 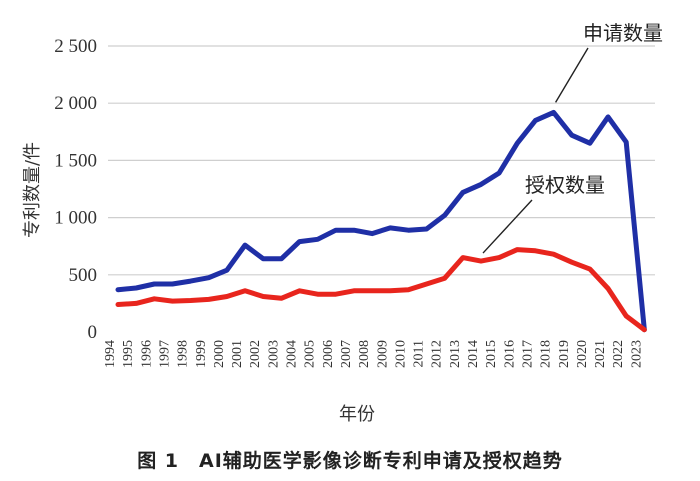 I want to click on x-tick-label: 2008, so click(x=364, y=354).